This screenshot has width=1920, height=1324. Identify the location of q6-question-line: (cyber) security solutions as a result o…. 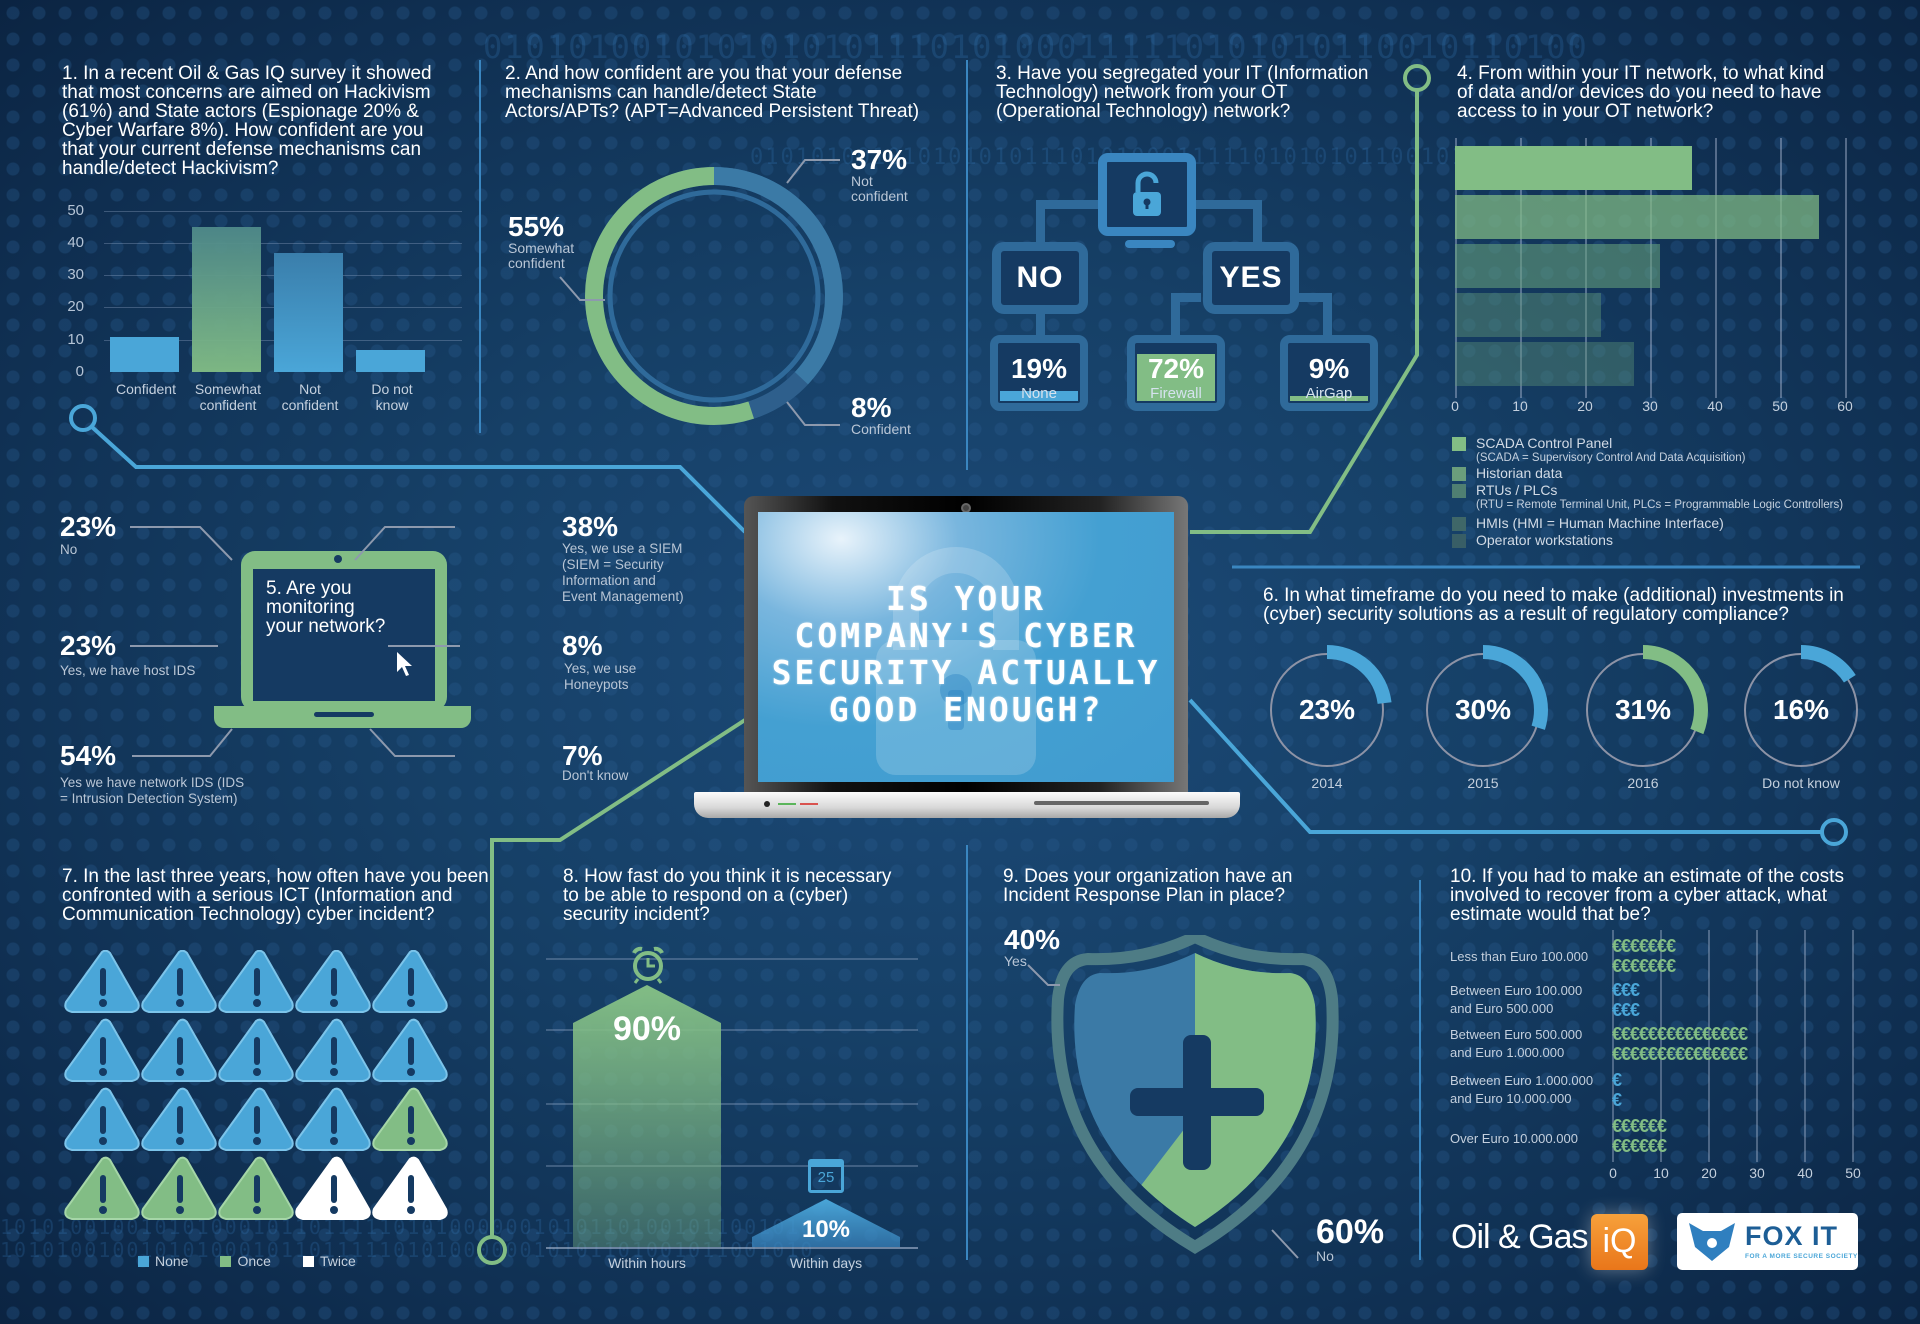
(1526, 614).